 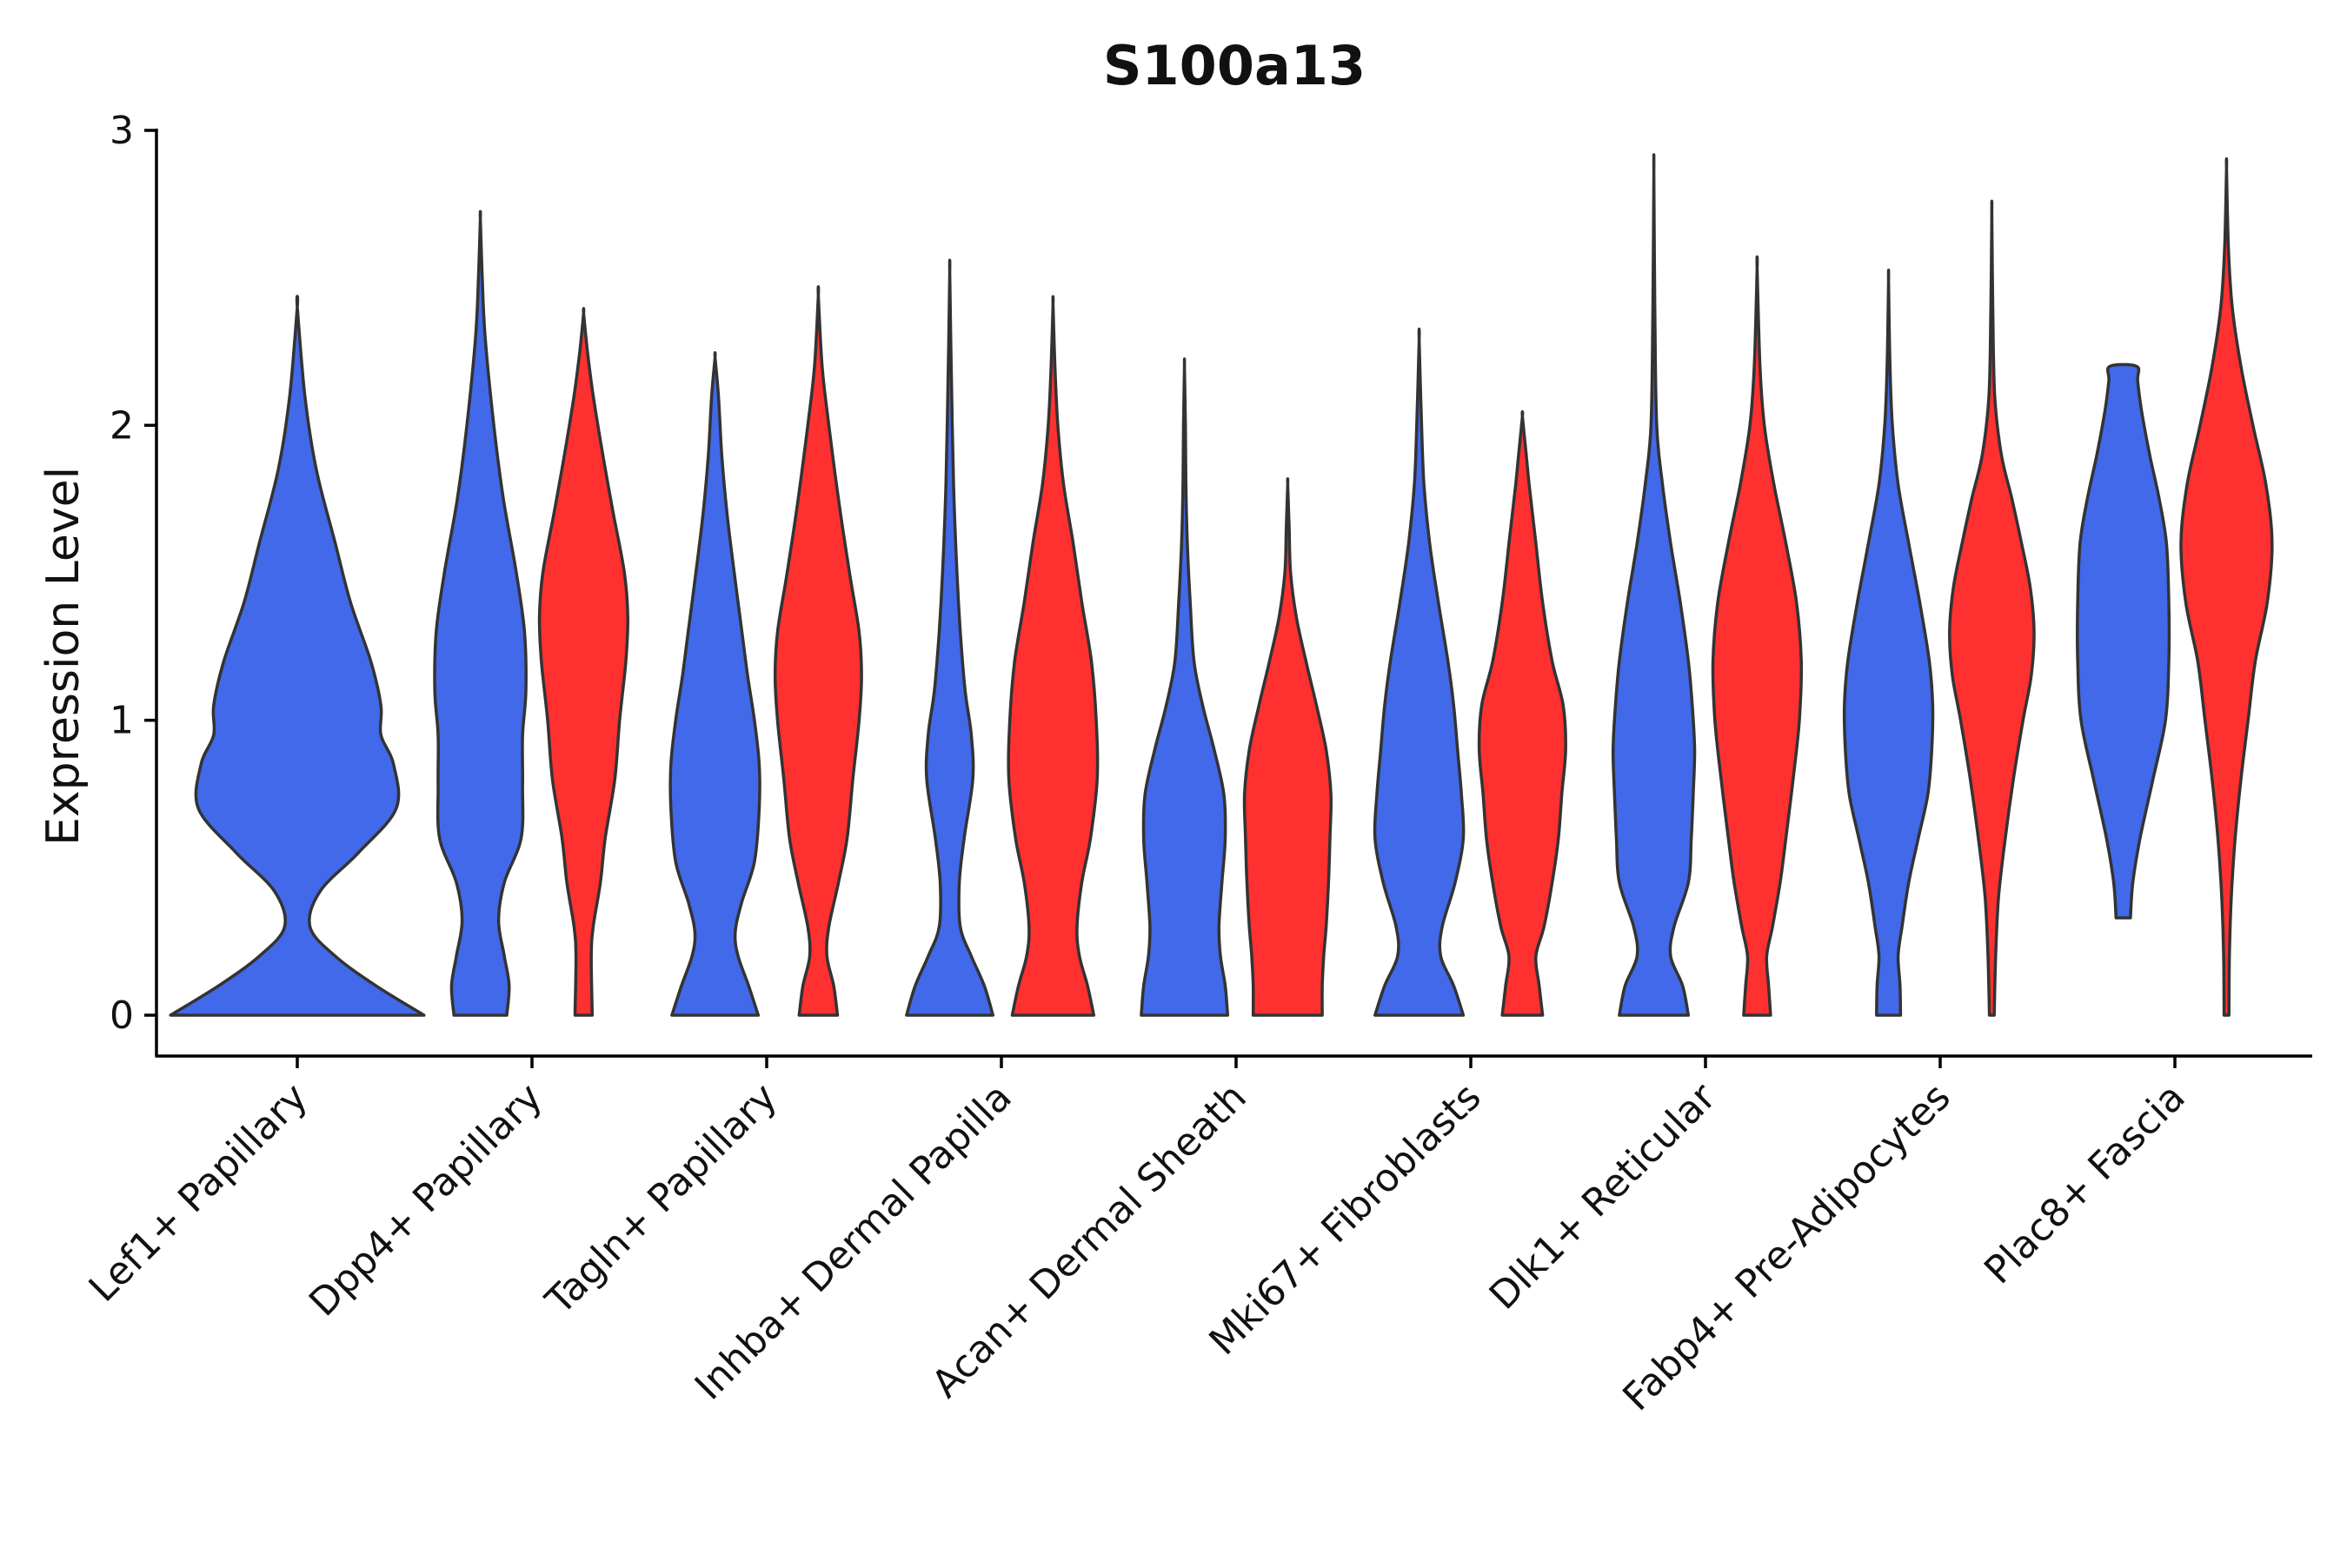 I want to click on y-tick-label: 1, so click(x=122, y=721).